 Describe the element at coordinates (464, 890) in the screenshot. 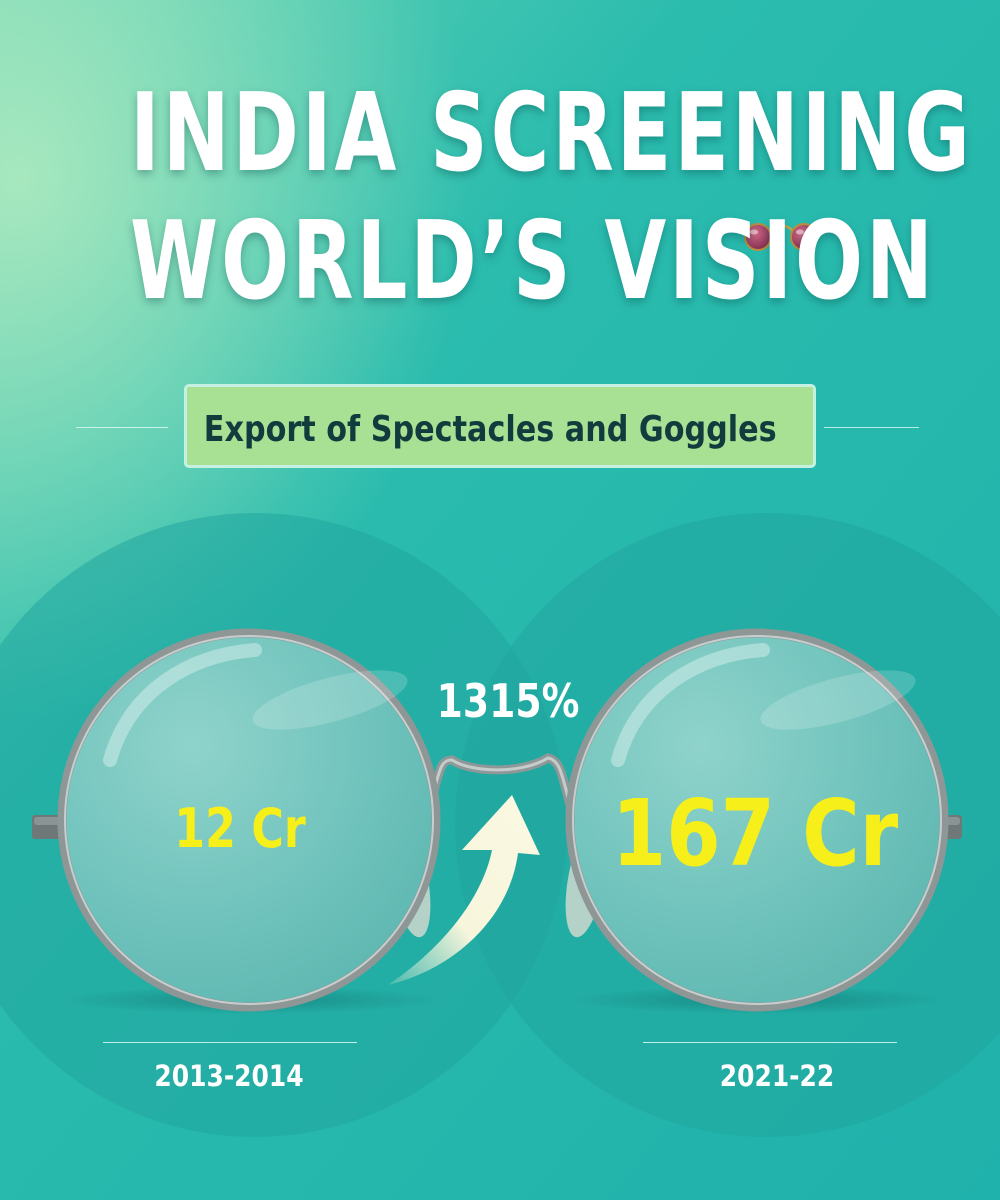

I see `upward-arrow-icon` at that location.